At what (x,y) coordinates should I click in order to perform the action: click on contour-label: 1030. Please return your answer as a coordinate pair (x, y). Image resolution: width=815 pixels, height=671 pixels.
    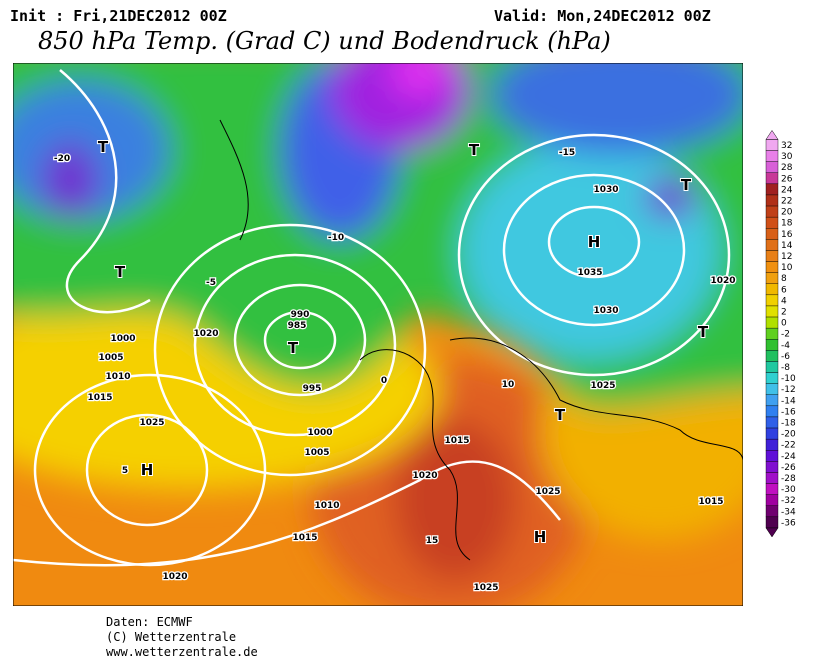
    Looking at the image, I should click on (605, 311).